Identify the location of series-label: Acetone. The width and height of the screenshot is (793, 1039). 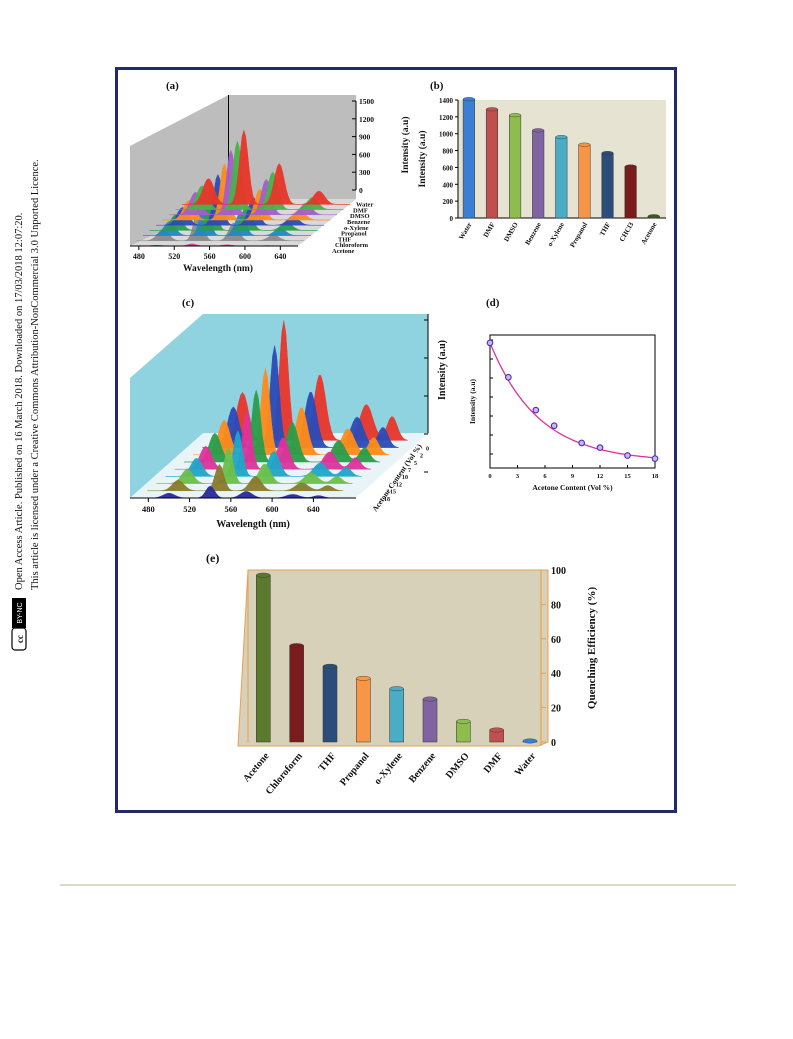
(343, 251).